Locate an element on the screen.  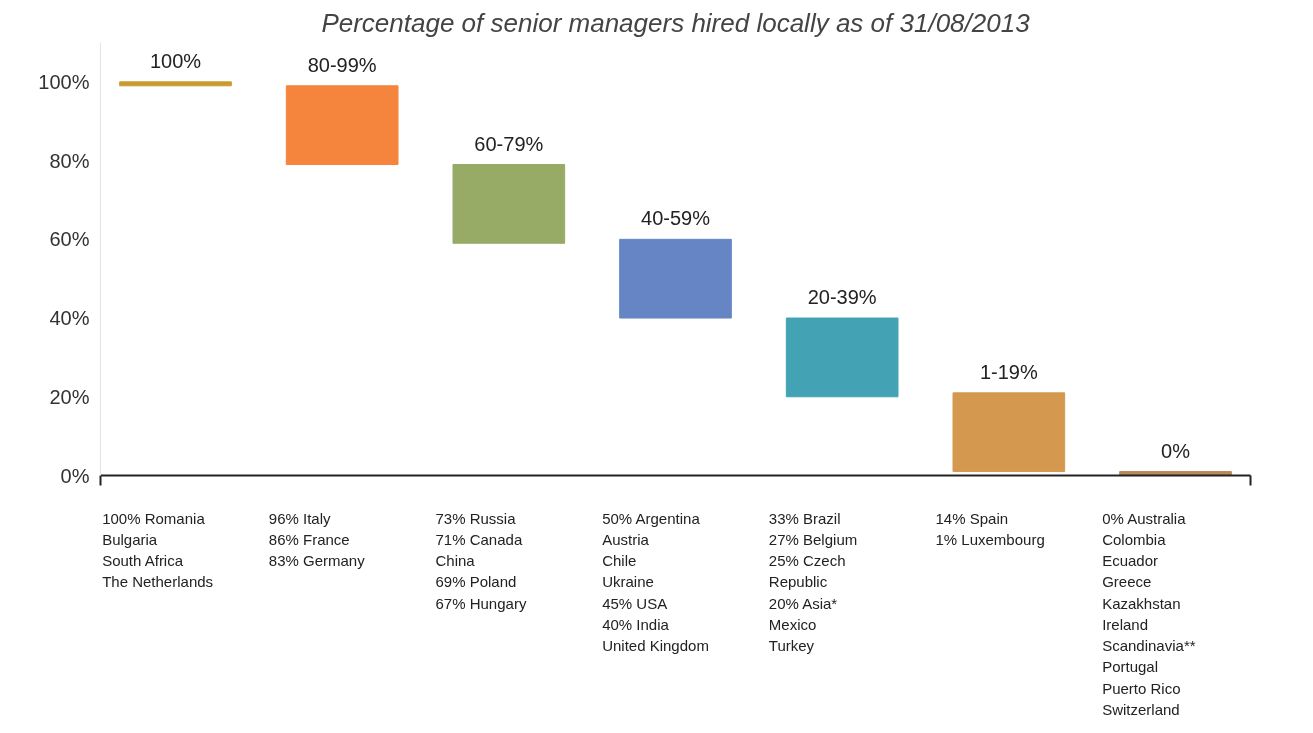
y-tick-label: 80% is located at coordinates (69, 160).